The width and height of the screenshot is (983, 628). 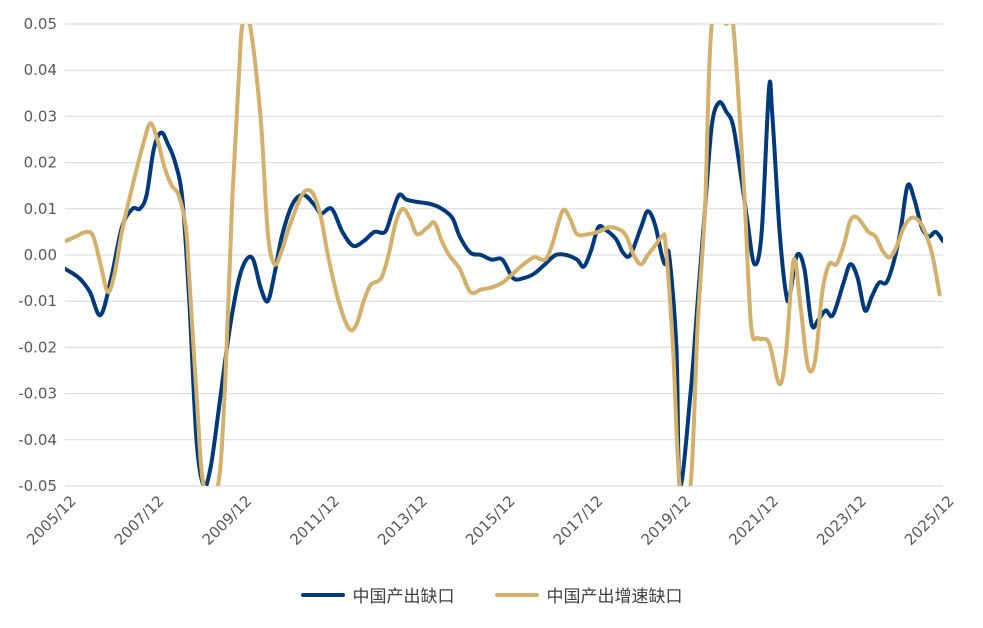 I want to click on x-tick-label: 2017/12, so click(x=578, y=520).